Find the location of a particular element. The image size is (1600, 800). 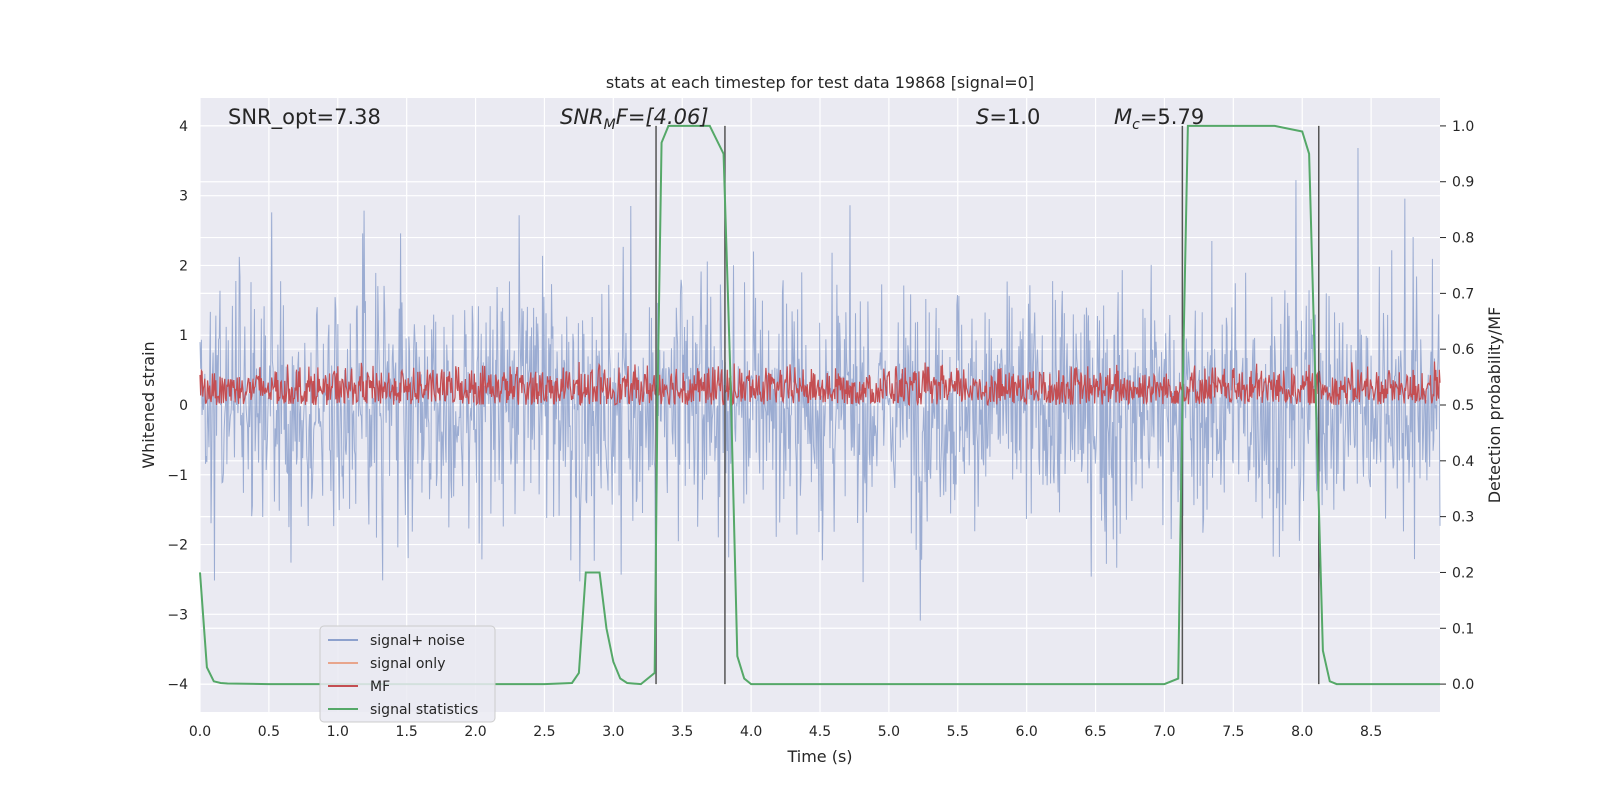

y-tick-label-left: 1 is located at coordinates (183, 336).